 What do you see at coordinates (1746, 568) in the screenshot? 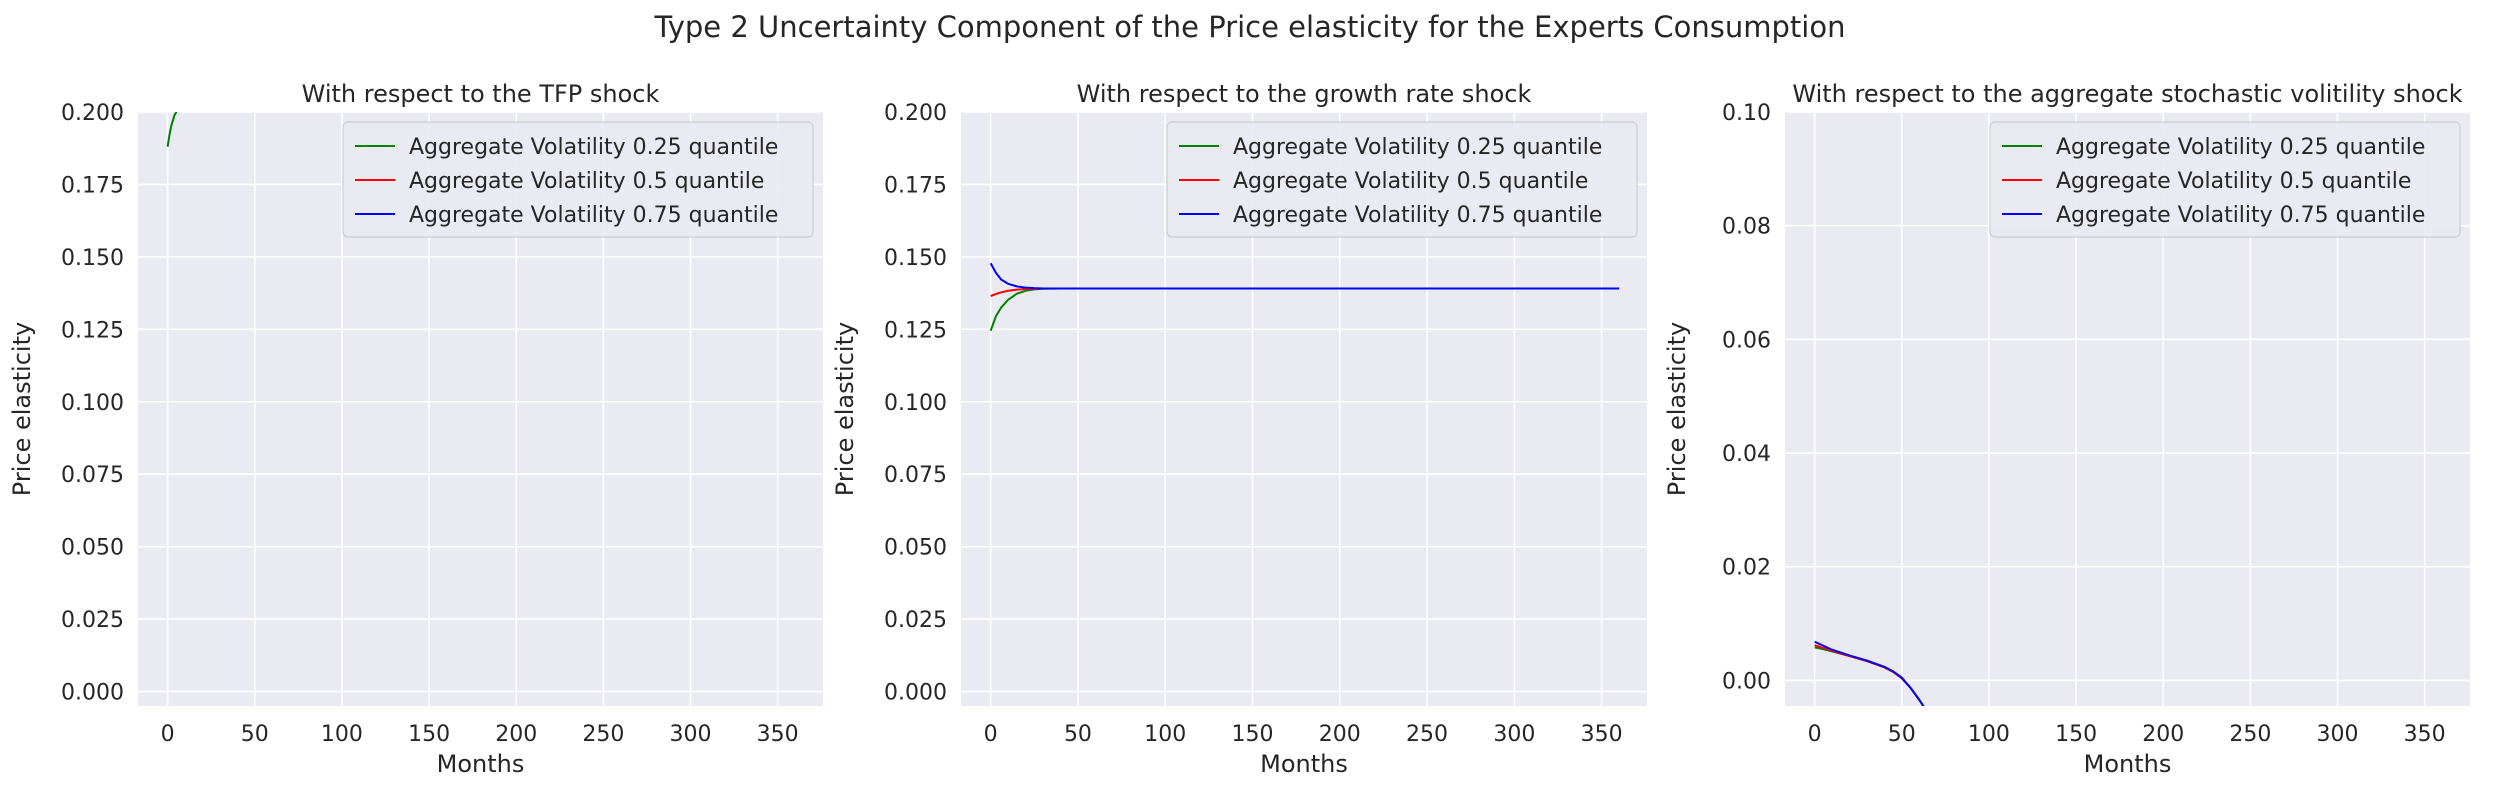
I see `y-tick-label: 0.02` at bounding box center [1746, 568].